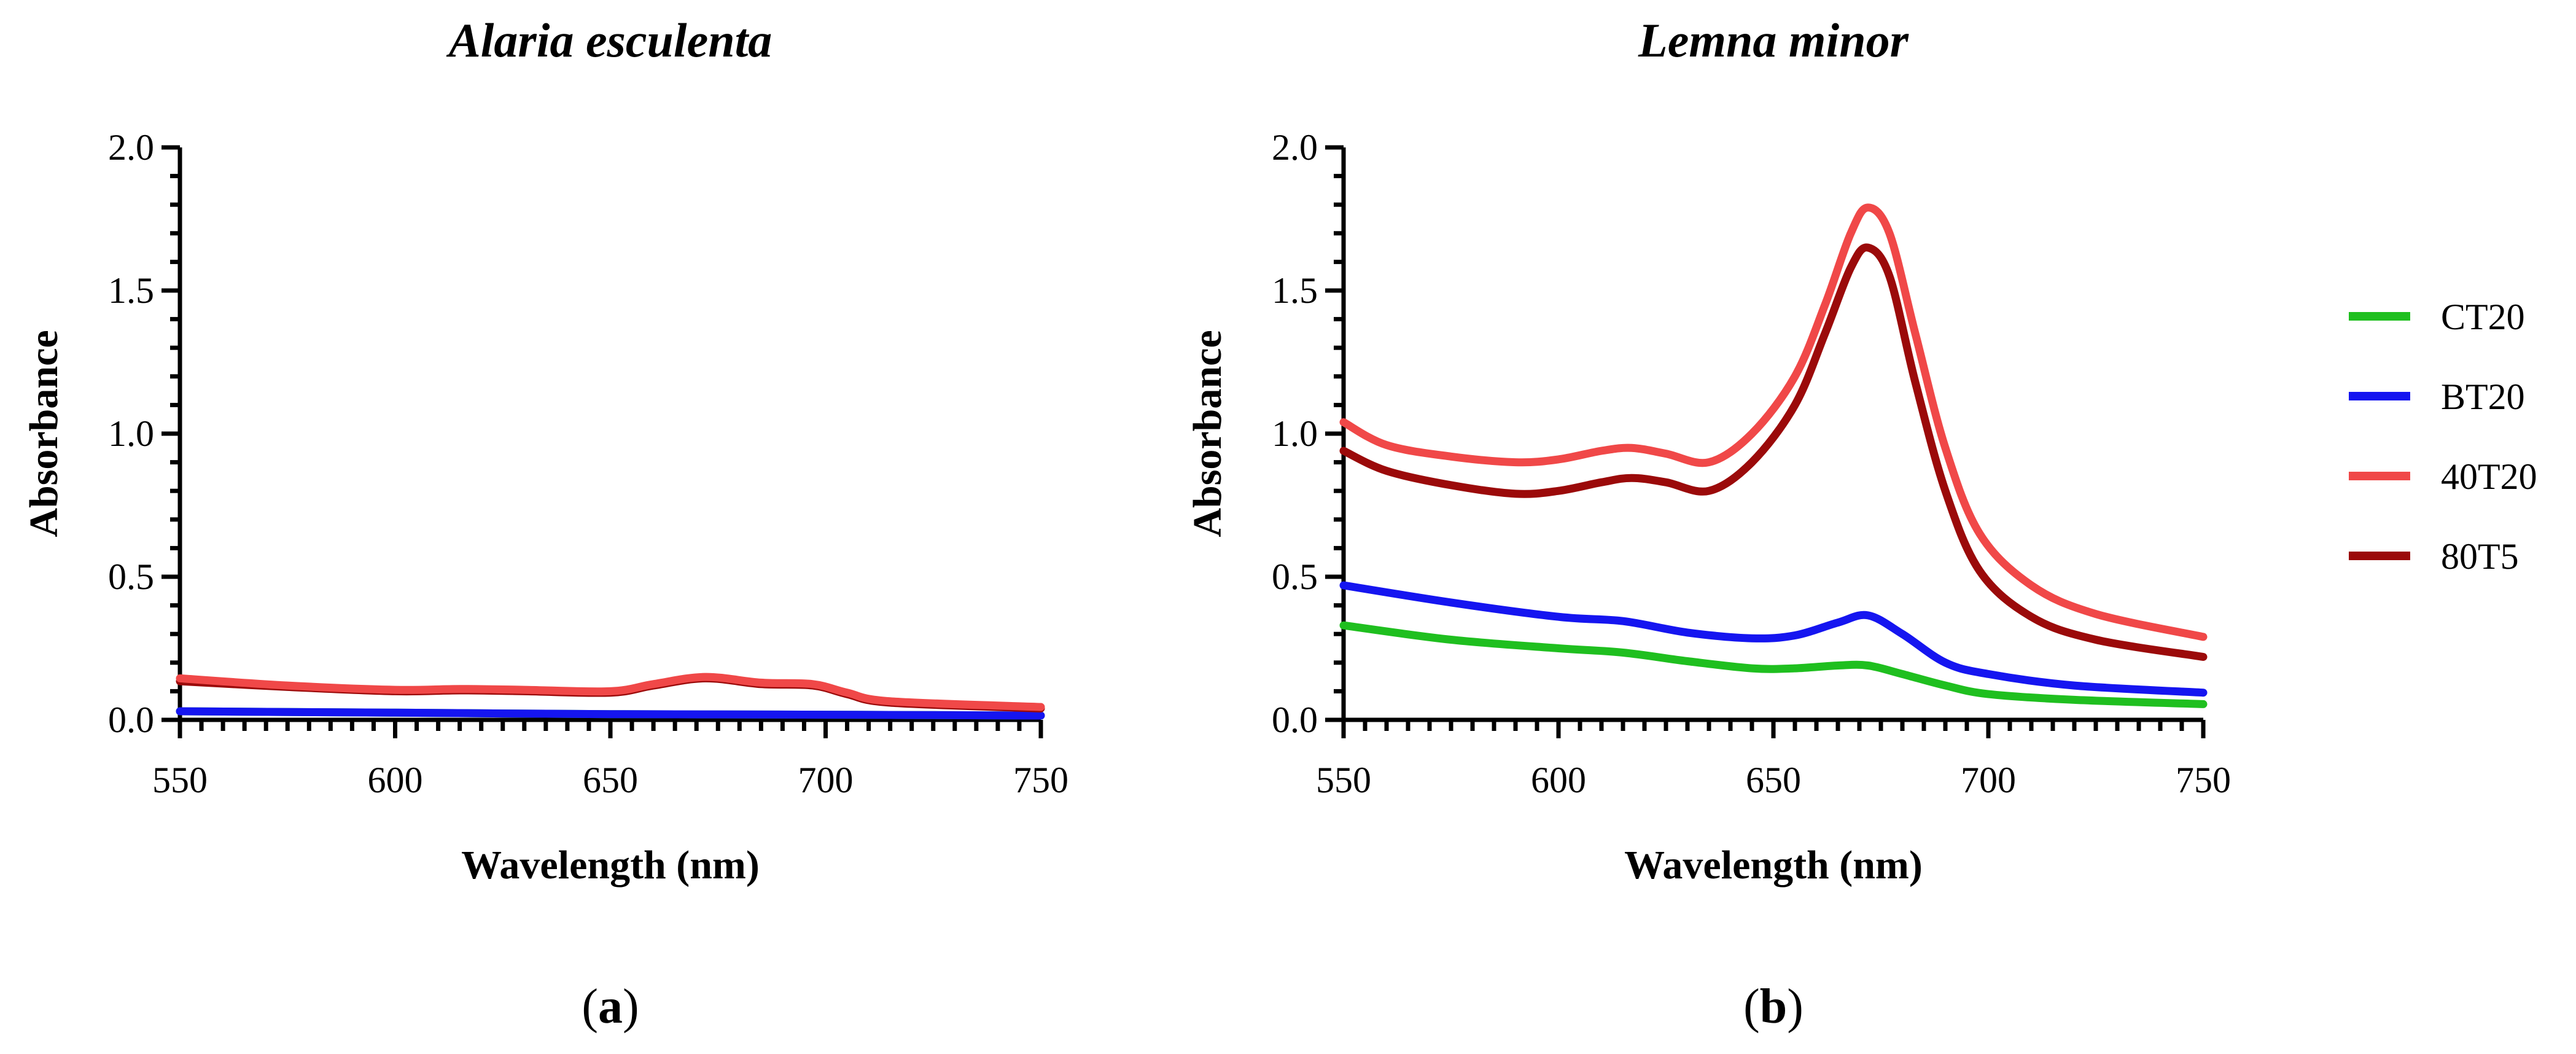 The height and width of the screenshot is (1054, 2576). What do you see at coordinates (2483, 317) in the screenshot?
I see `legend-label-ct20: CT20` at bounding box center [2483, 317].